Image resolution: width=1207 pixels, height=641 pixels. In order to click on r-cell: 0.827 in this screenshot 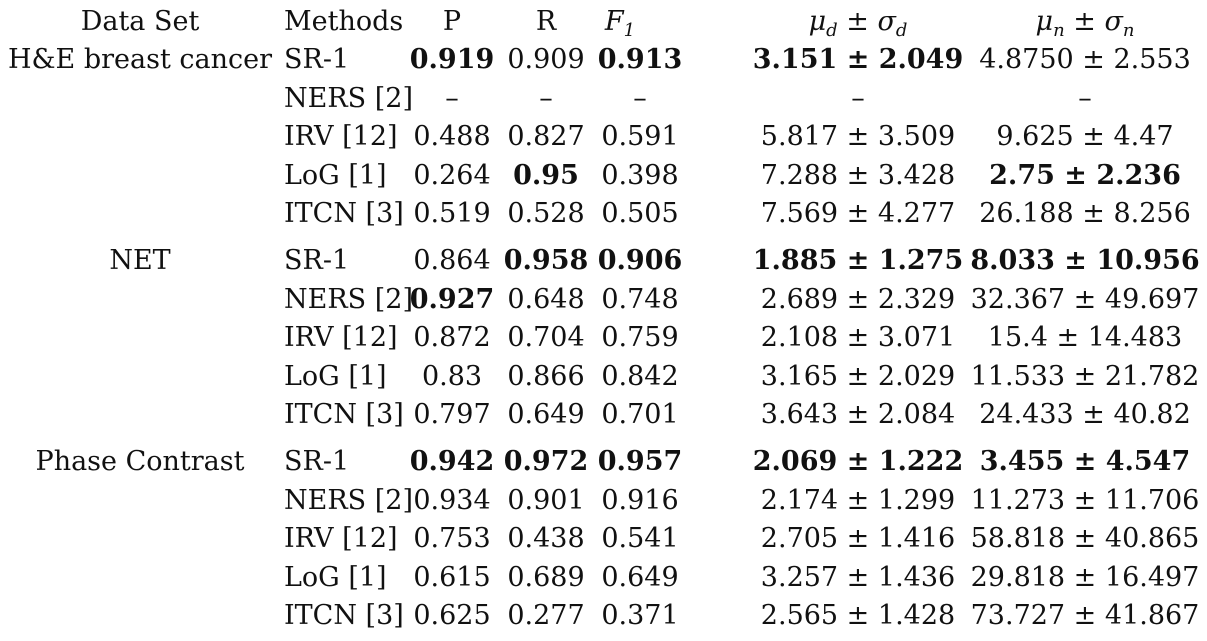, I will do `click(546, 136)`.